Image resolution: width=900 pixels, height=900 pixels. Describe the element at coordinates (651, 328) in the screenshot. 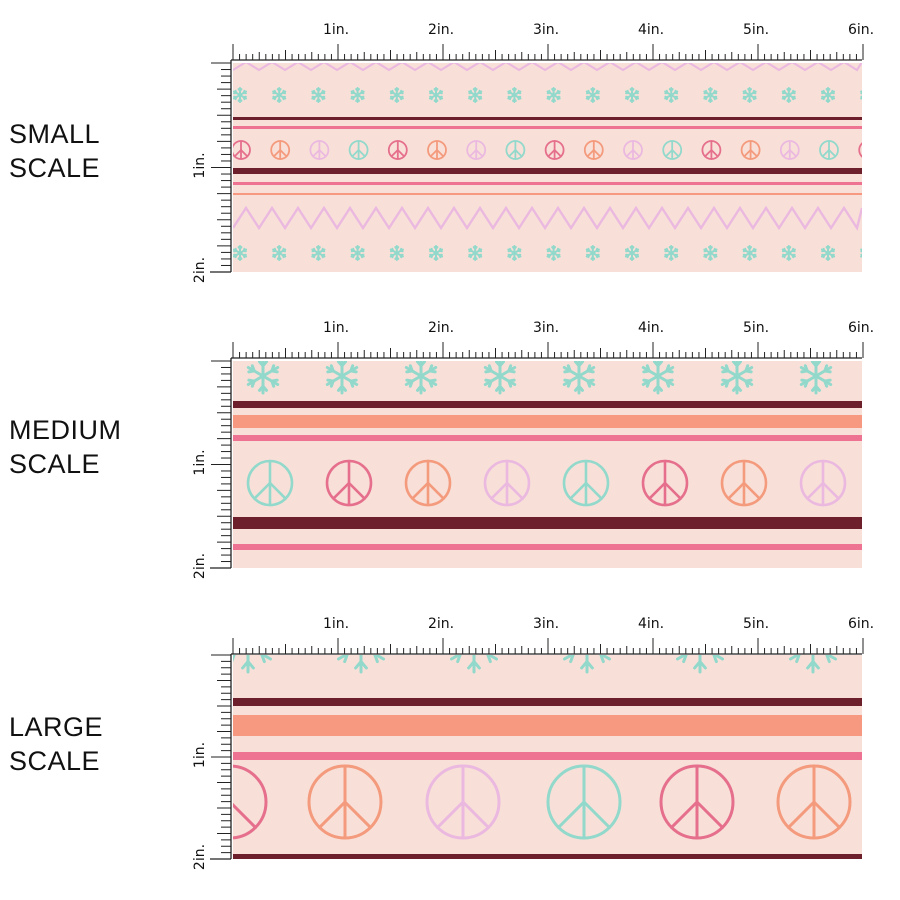

I see `ruler-h-label: 4in.` at that location.